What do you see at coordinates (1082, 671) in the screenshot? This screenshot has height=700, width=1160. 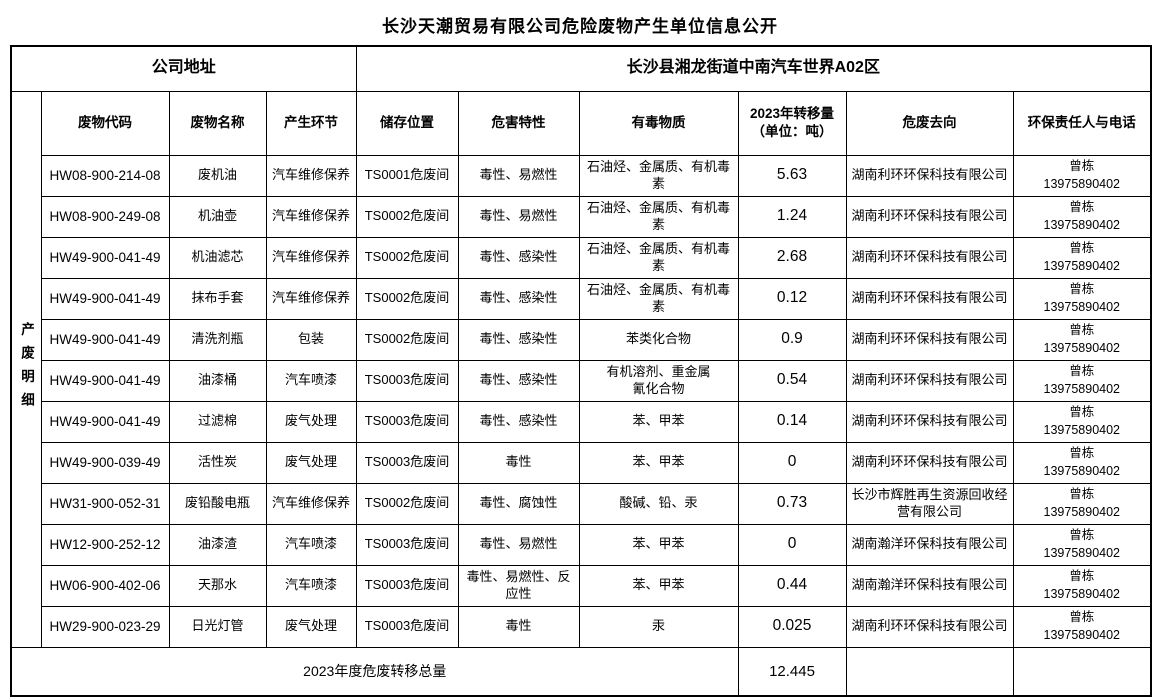 I see `total-contact-empty` at bounding box center [1082, 671].